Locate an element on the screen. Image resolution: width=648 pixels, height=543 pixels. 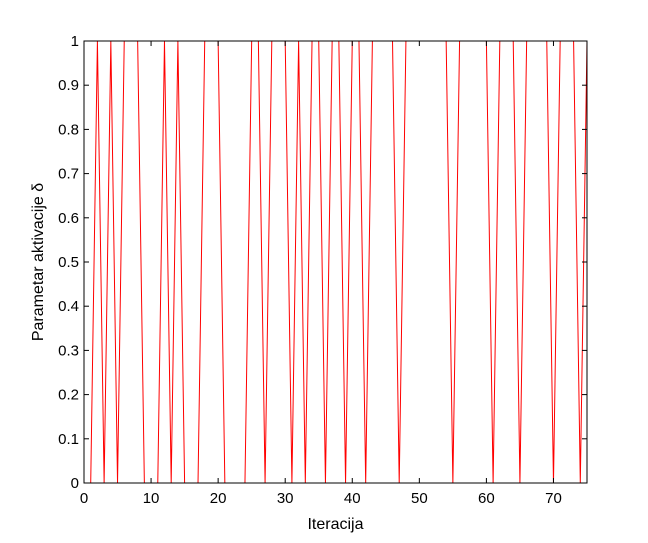
y-tick-label: 0.6 is located at coordinates (68, 218).